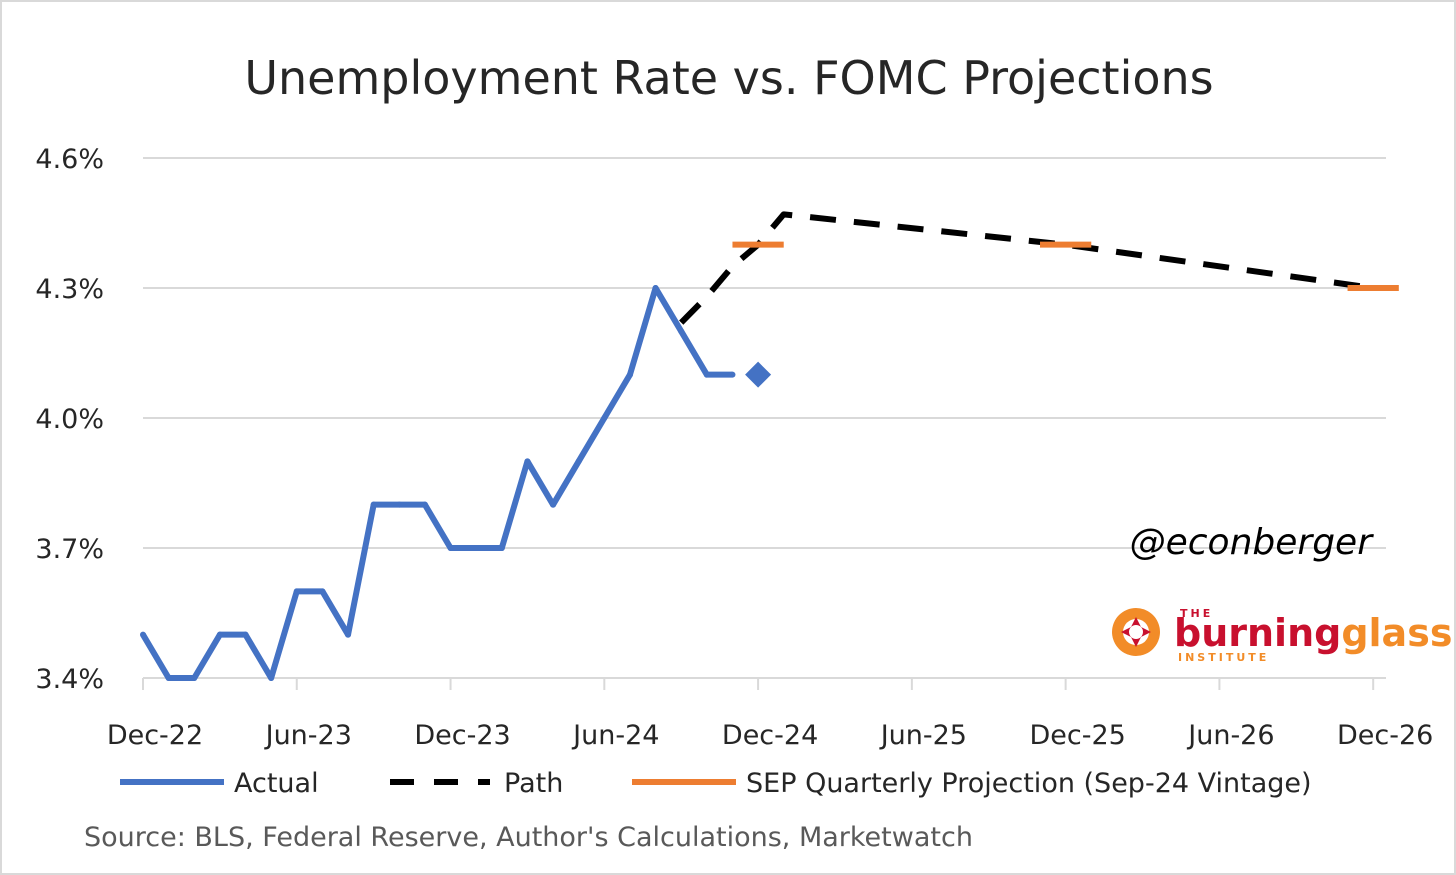 The image size is (1456, 875). I want to click on sun-icon, so click(1136, 632).